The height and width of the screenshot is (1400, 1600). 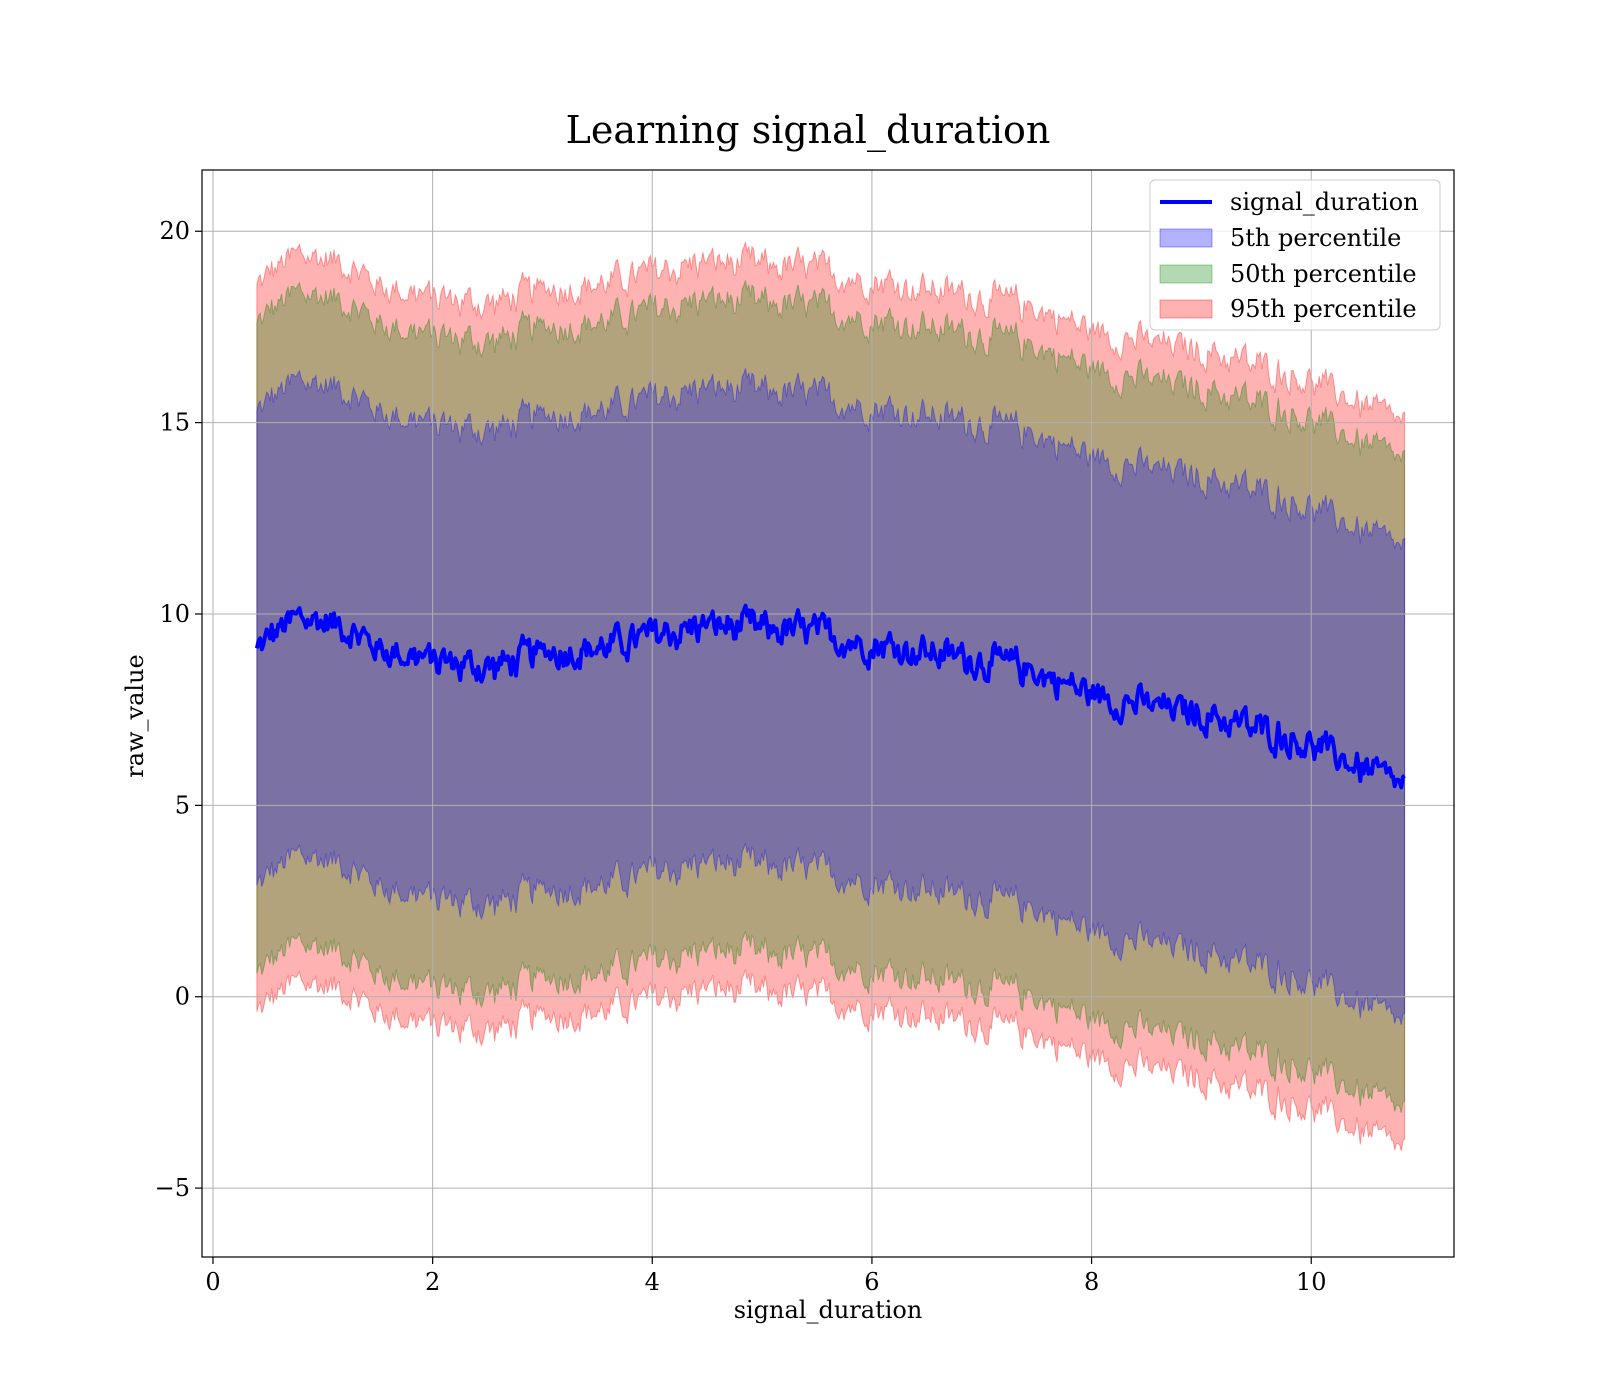 I want to click on y-tick-label: 5, so click(x=182, y=805).